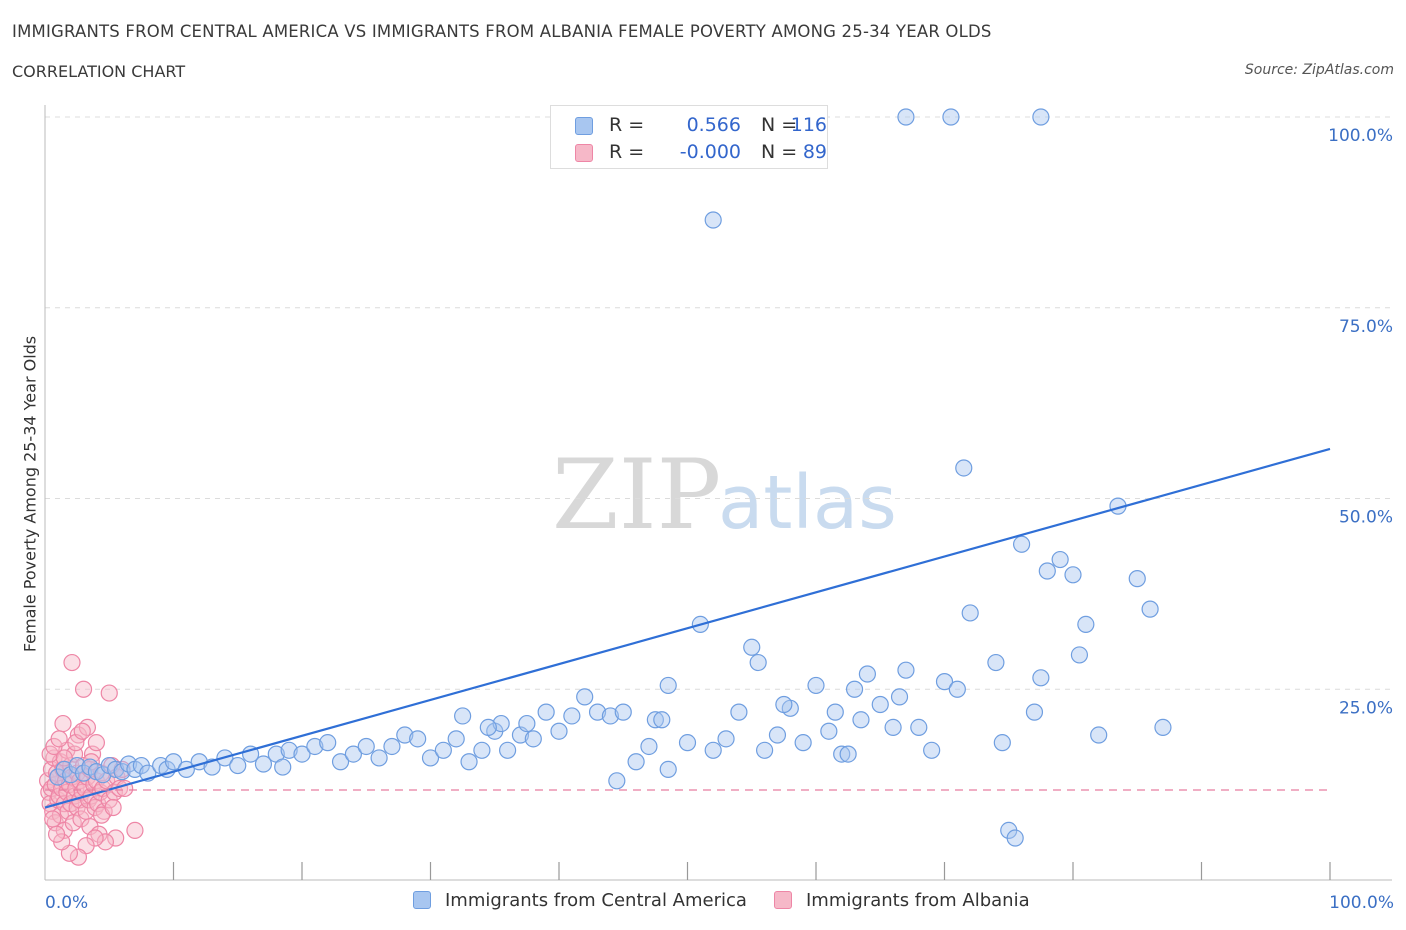 This screenshot has width=1406, height=930. I want to click on x-tick-label-max: 100.0%, so click(1361, 903).